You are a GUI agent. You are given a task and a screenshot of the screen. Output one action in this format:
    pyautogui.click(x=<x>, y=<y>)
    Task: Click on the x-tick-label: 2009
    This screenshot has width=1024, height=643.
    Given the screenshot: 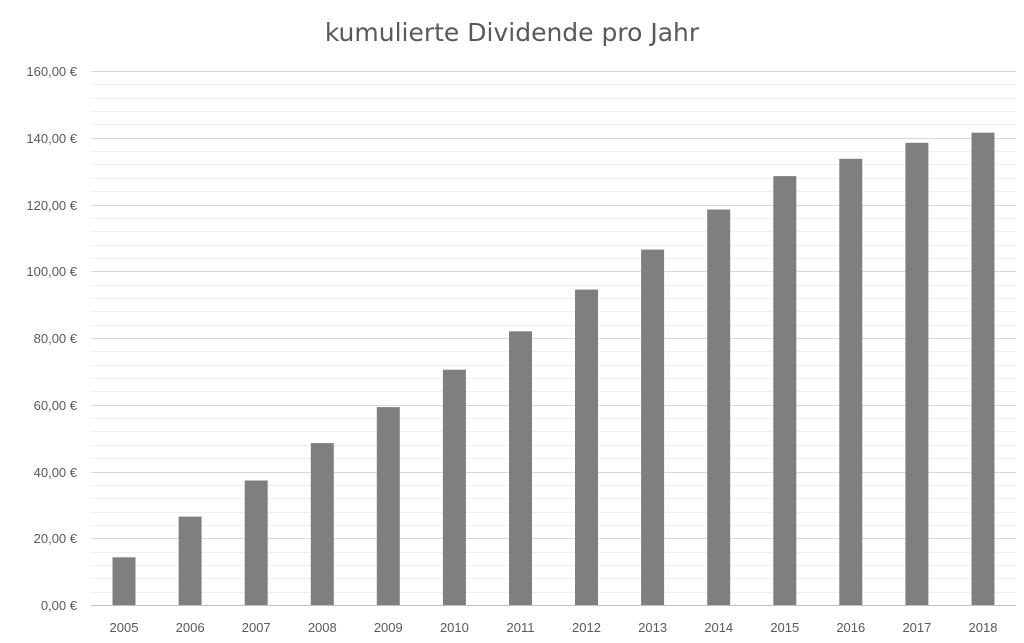 What is the action you would take?
    pyautogui.click(x=388, y=627)
    